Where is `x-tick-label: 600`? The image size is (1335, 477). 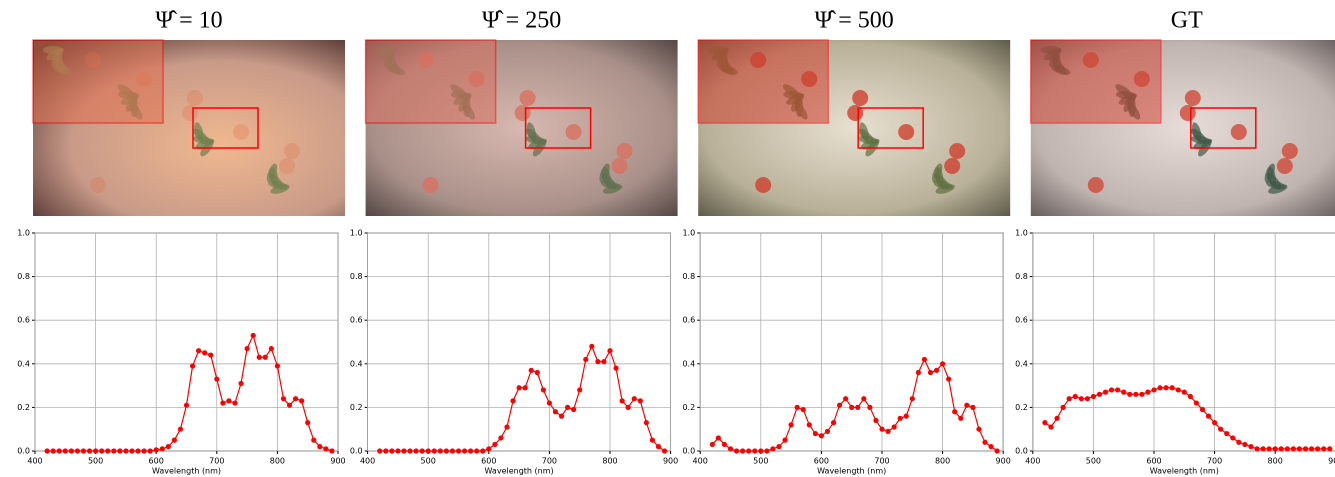
x-tick-label: 600 is located at coordinates (821, 461).